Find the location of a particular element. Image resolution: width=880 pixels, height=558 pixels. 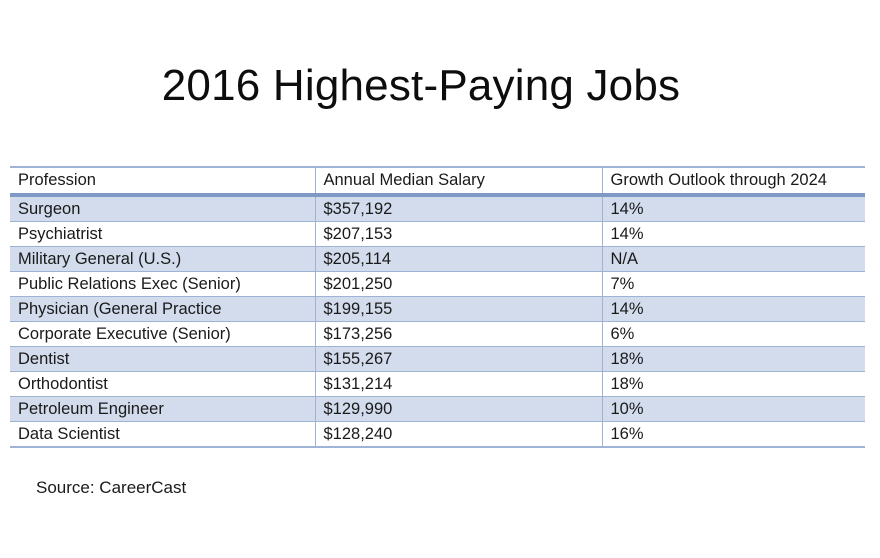

header-profession: Profession is located at coordinates (162, 181).